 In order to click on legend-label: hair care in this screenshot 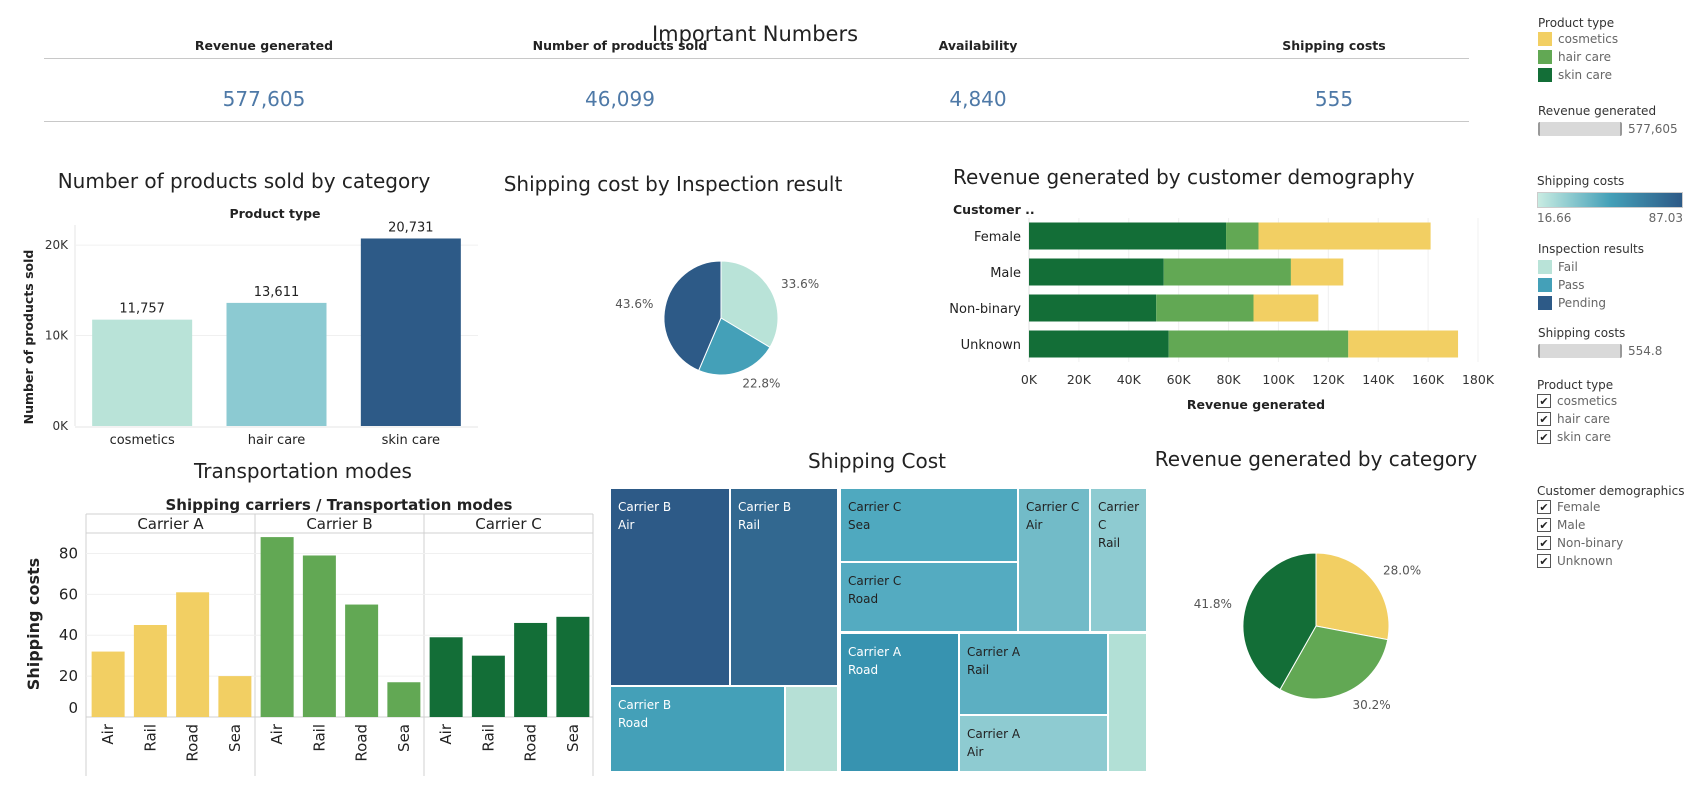, I will do `click(1585, 57)`.